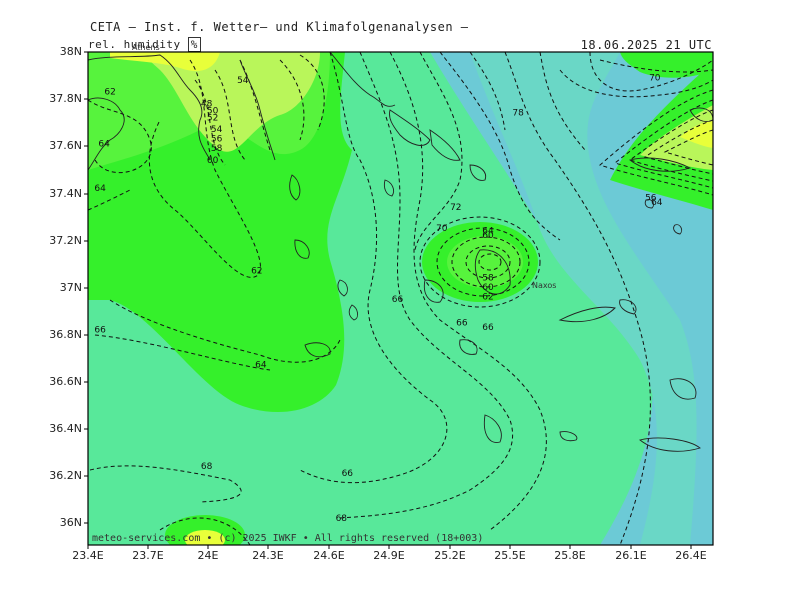 The image size is (800, 600). I want to click on island-tinos, so click(445, 145).